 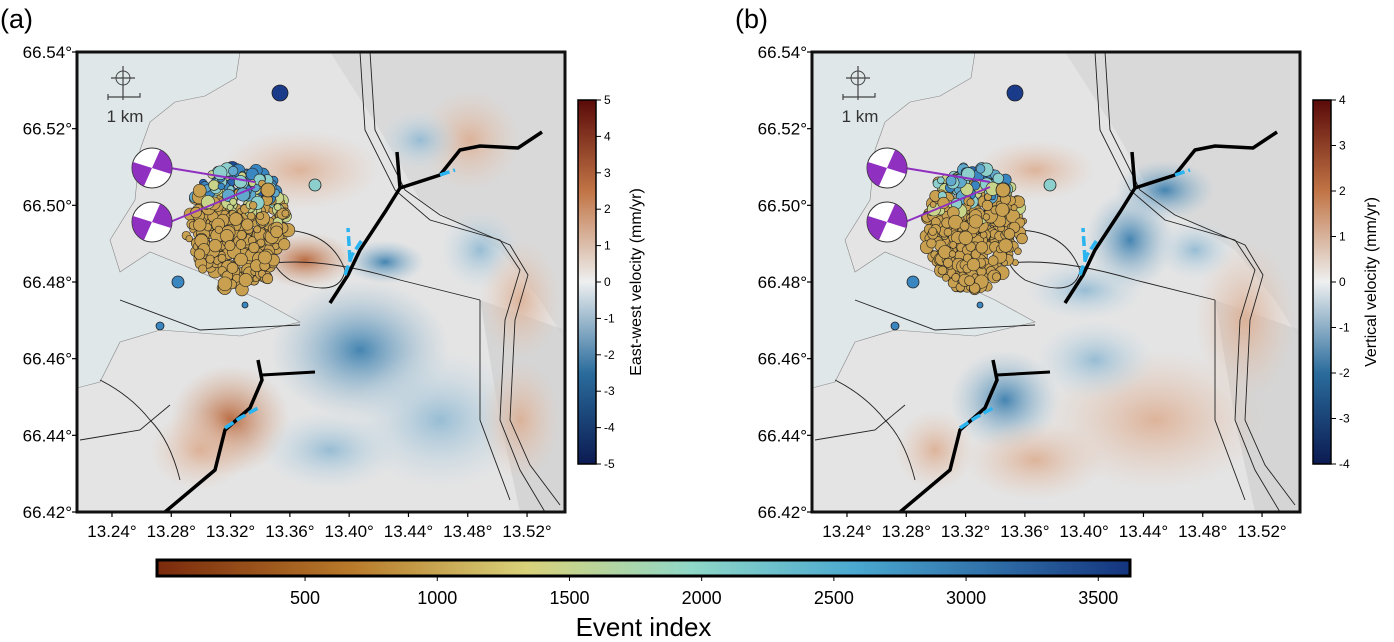 What do you see at coordinates (348, 531) in the screenshot?
I see `lon-tick-label: 13.40°` at bounding box center [348, 531].